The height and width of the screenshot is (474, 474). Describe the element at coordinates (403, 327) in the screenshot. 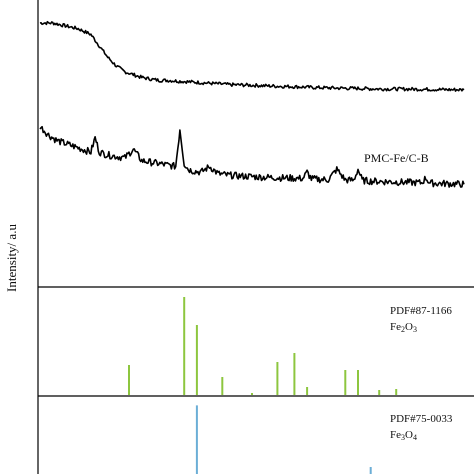

I see `phase-label-fe2o3: Fe2O3` at that location.